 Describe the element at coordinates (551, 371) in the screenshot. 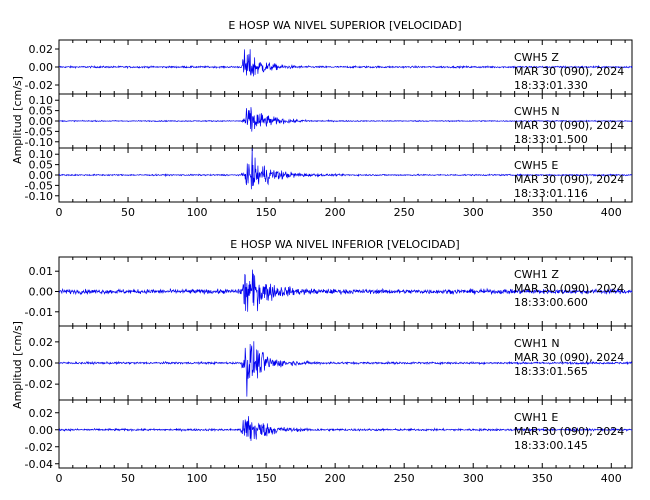

I see `time-label: 18:33:01.565` at that location.